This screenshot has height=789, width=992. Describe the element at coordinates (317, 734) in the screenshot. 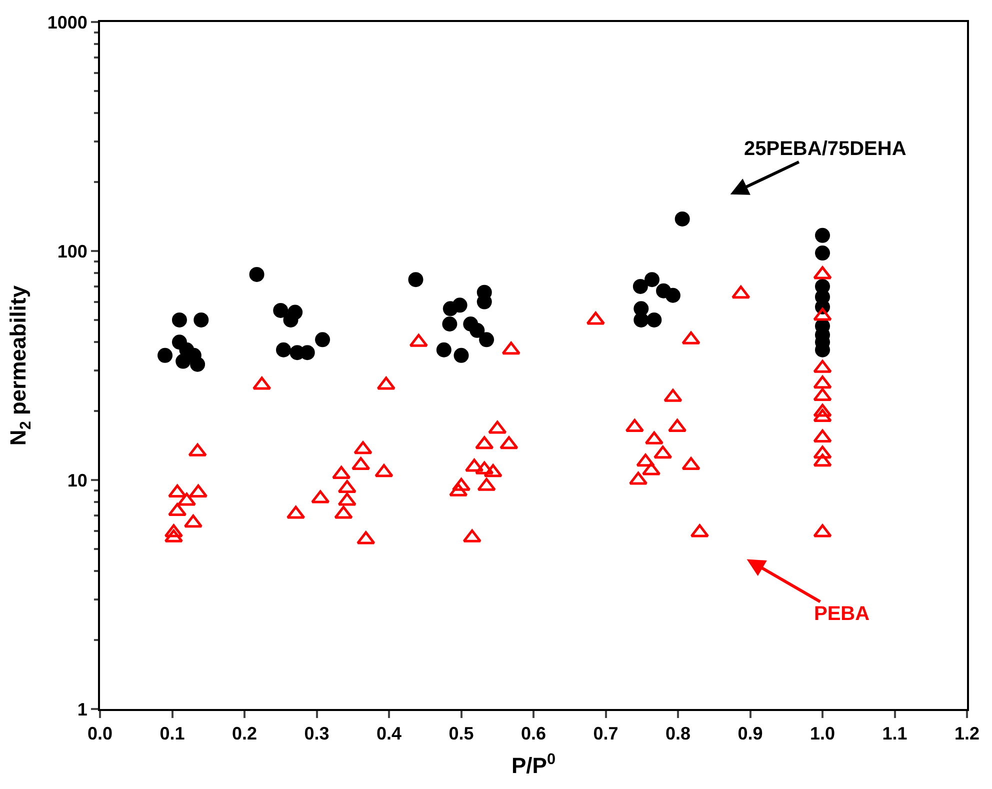

I see `x-tick-label: 0.3` at that location.